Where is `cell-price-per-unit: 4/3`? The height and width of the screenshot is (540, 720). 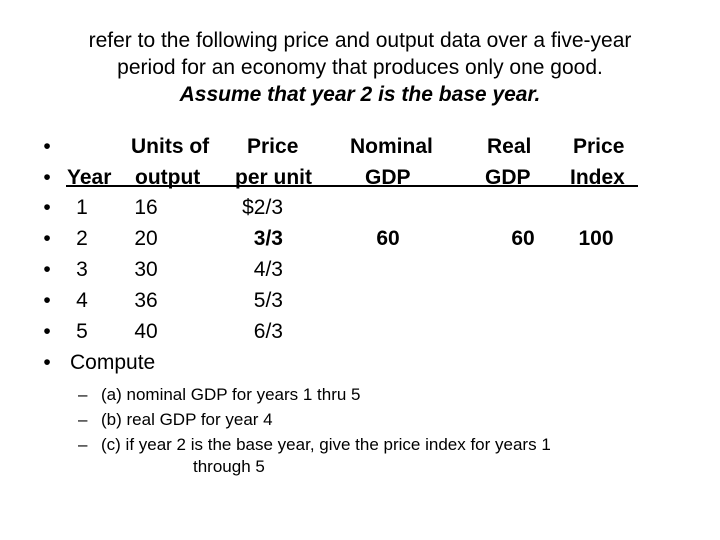
cell-price-per-unit: 4/3 is located at coordinates (268, 269).